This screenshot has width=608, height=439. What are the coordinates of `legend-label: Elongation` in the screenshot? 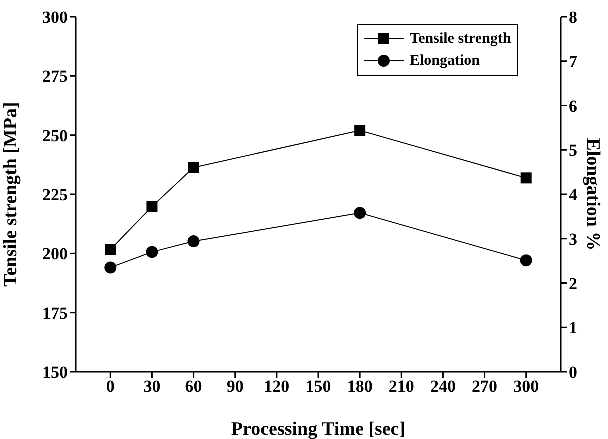 It's located at (445, 61).